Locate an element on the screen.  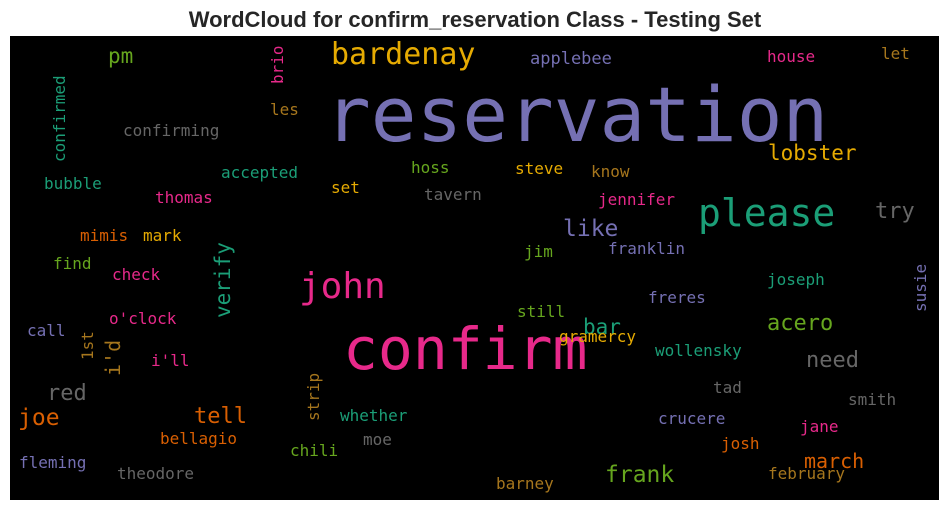
word-freres: freres is located at coordinates (677, 297).